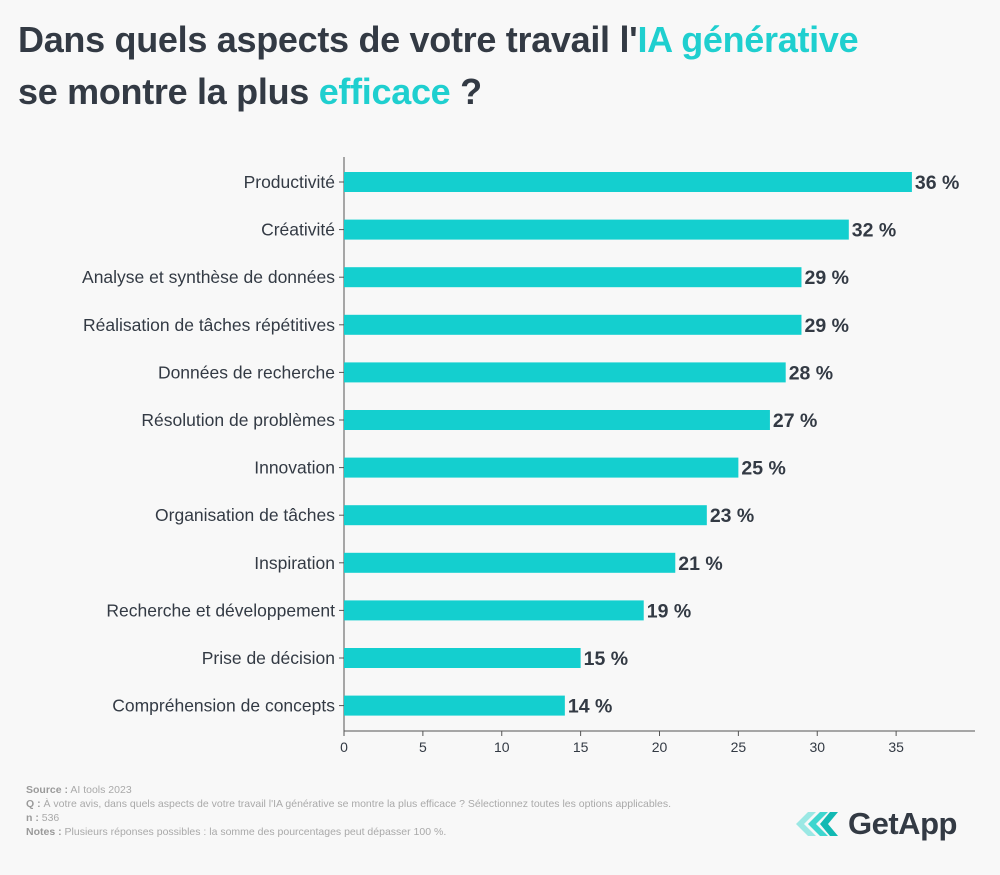 This screenshot has width=1000, height=875. I want to click on x-tick-label: 10, so click(502, 747).